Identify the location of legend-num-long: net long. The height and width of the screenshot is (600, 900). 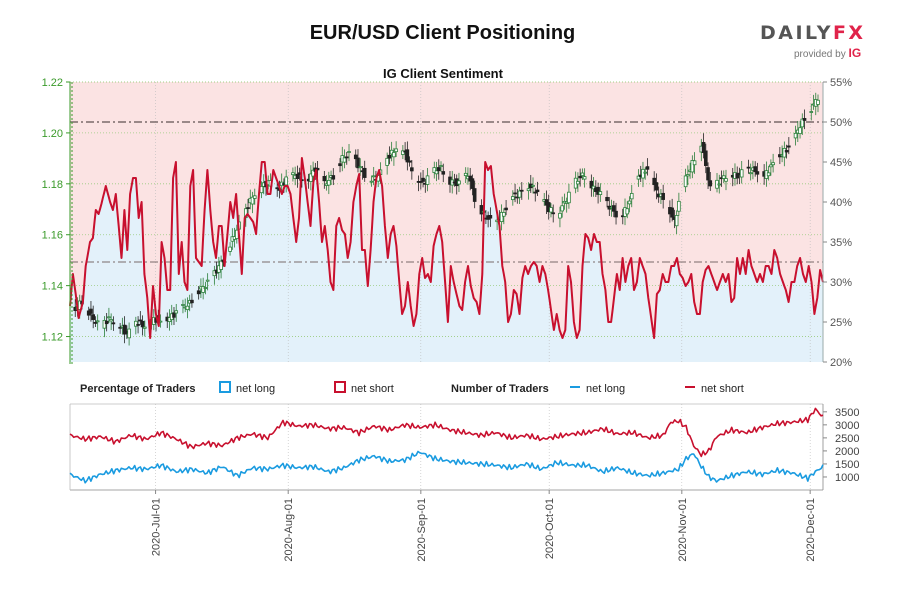
(605, 389).